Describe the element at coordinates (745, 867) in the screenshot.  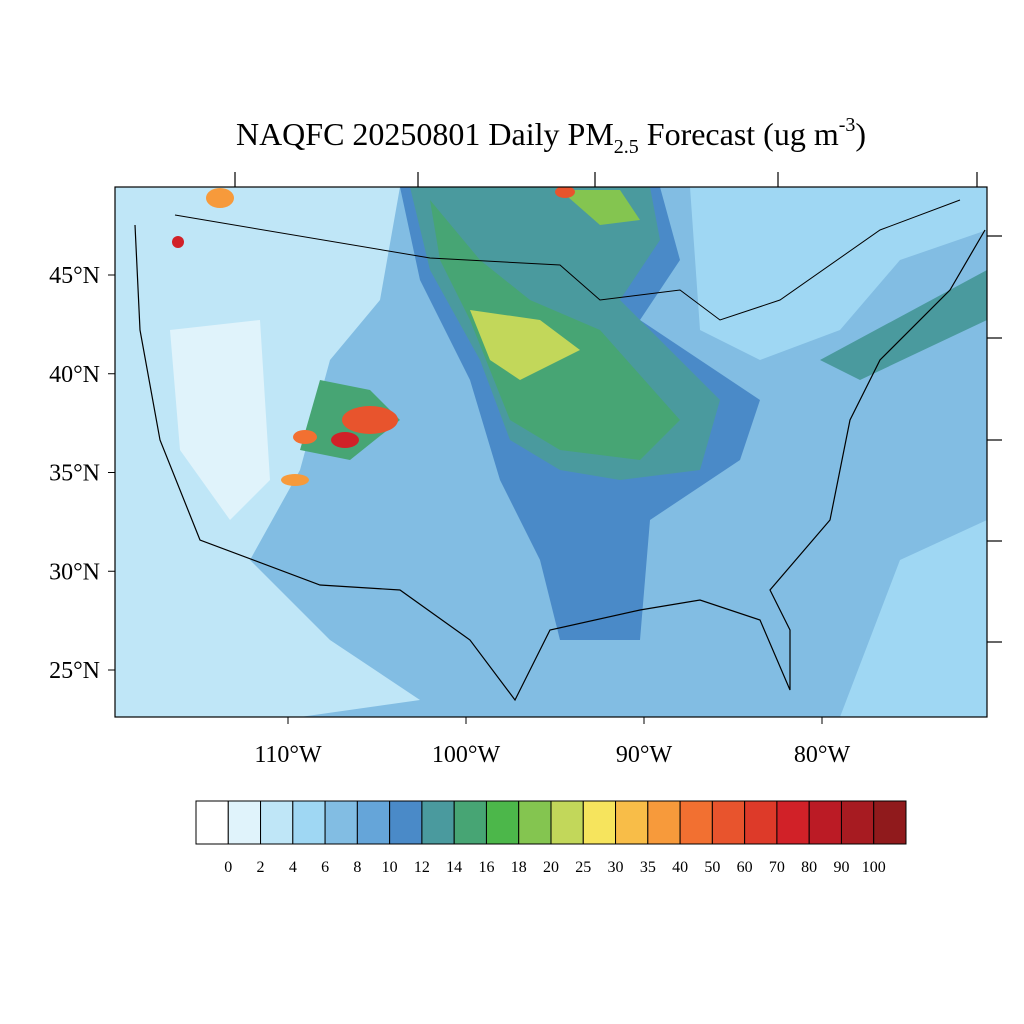
I see `colorbar-label: 60` at that location.